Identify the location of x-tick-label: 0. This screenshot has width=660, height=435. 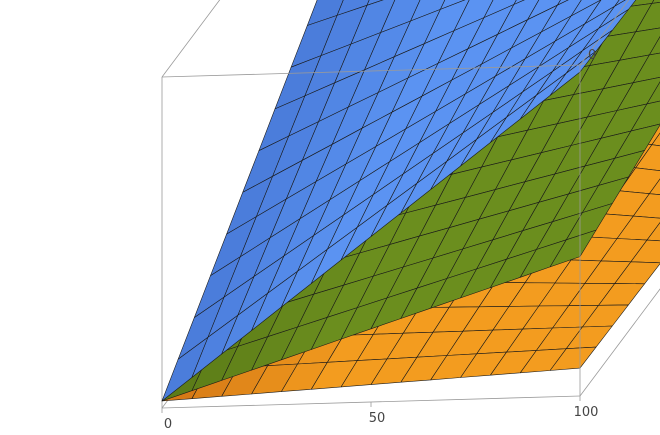
(168, 424).